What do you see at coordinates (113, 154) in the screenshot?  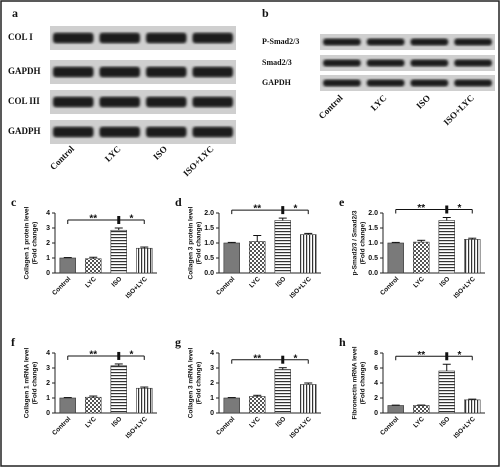 I see `blot-lane-label: LYC` at bounding box center [113, 154].